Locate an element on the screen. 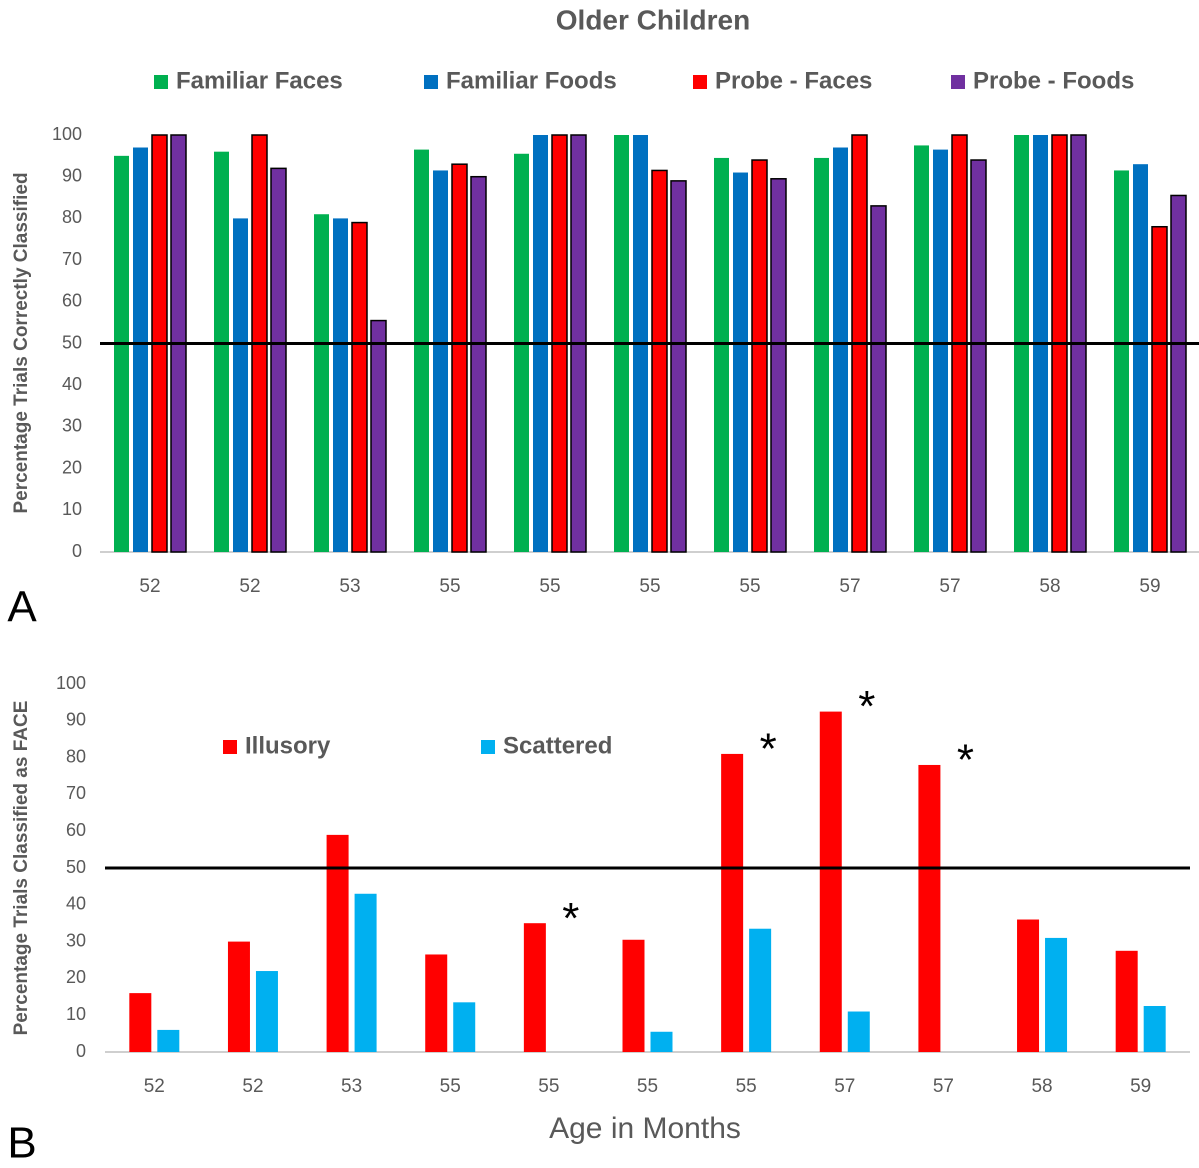 This screenshot has height=1168, width=1199. legend-label: Probe - Foods is located at coordinates (1053, 80).